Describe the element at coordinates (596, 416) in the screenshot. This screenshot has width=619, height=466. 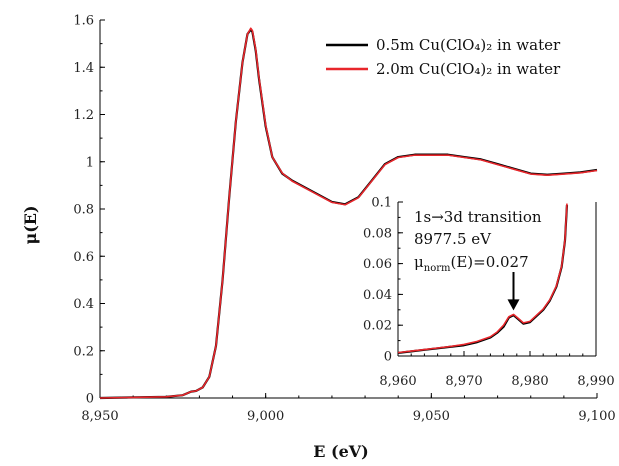
I see `main-x-tick-label: 9,100` at that location.